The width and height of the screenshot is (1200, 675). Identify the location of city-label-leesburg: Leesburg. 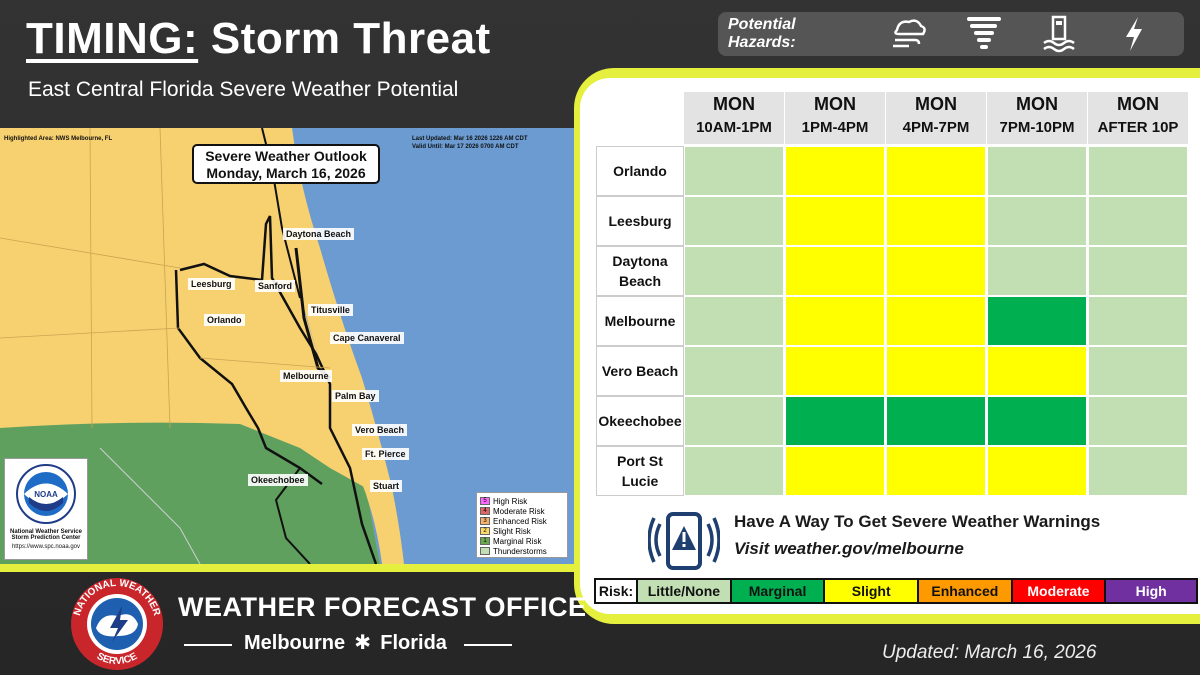
(211, 284).